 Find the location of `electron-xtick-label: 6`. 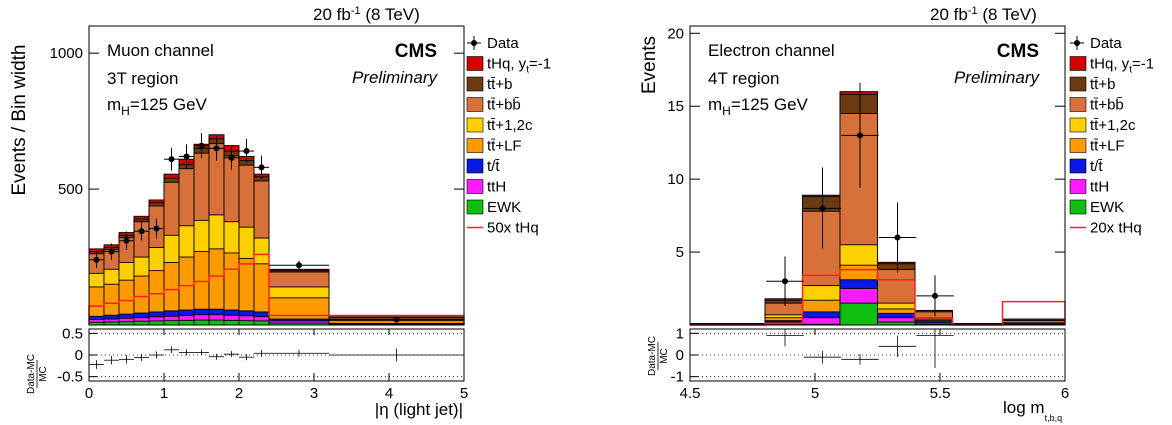

electron-xtick-label: 6 is located at coordinates (1065, 393).